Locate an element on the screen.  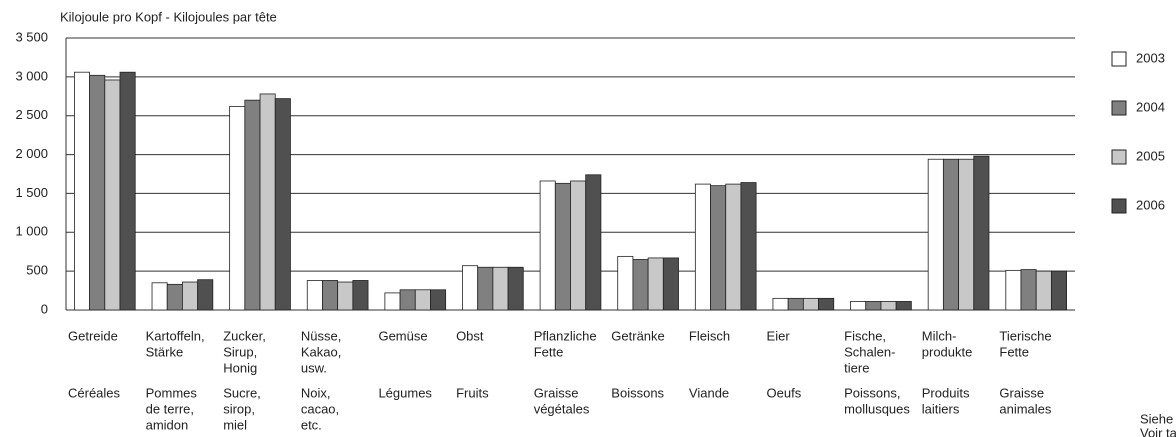
x-tick-label: Pflanzliche is located at coordinates (565, 335).